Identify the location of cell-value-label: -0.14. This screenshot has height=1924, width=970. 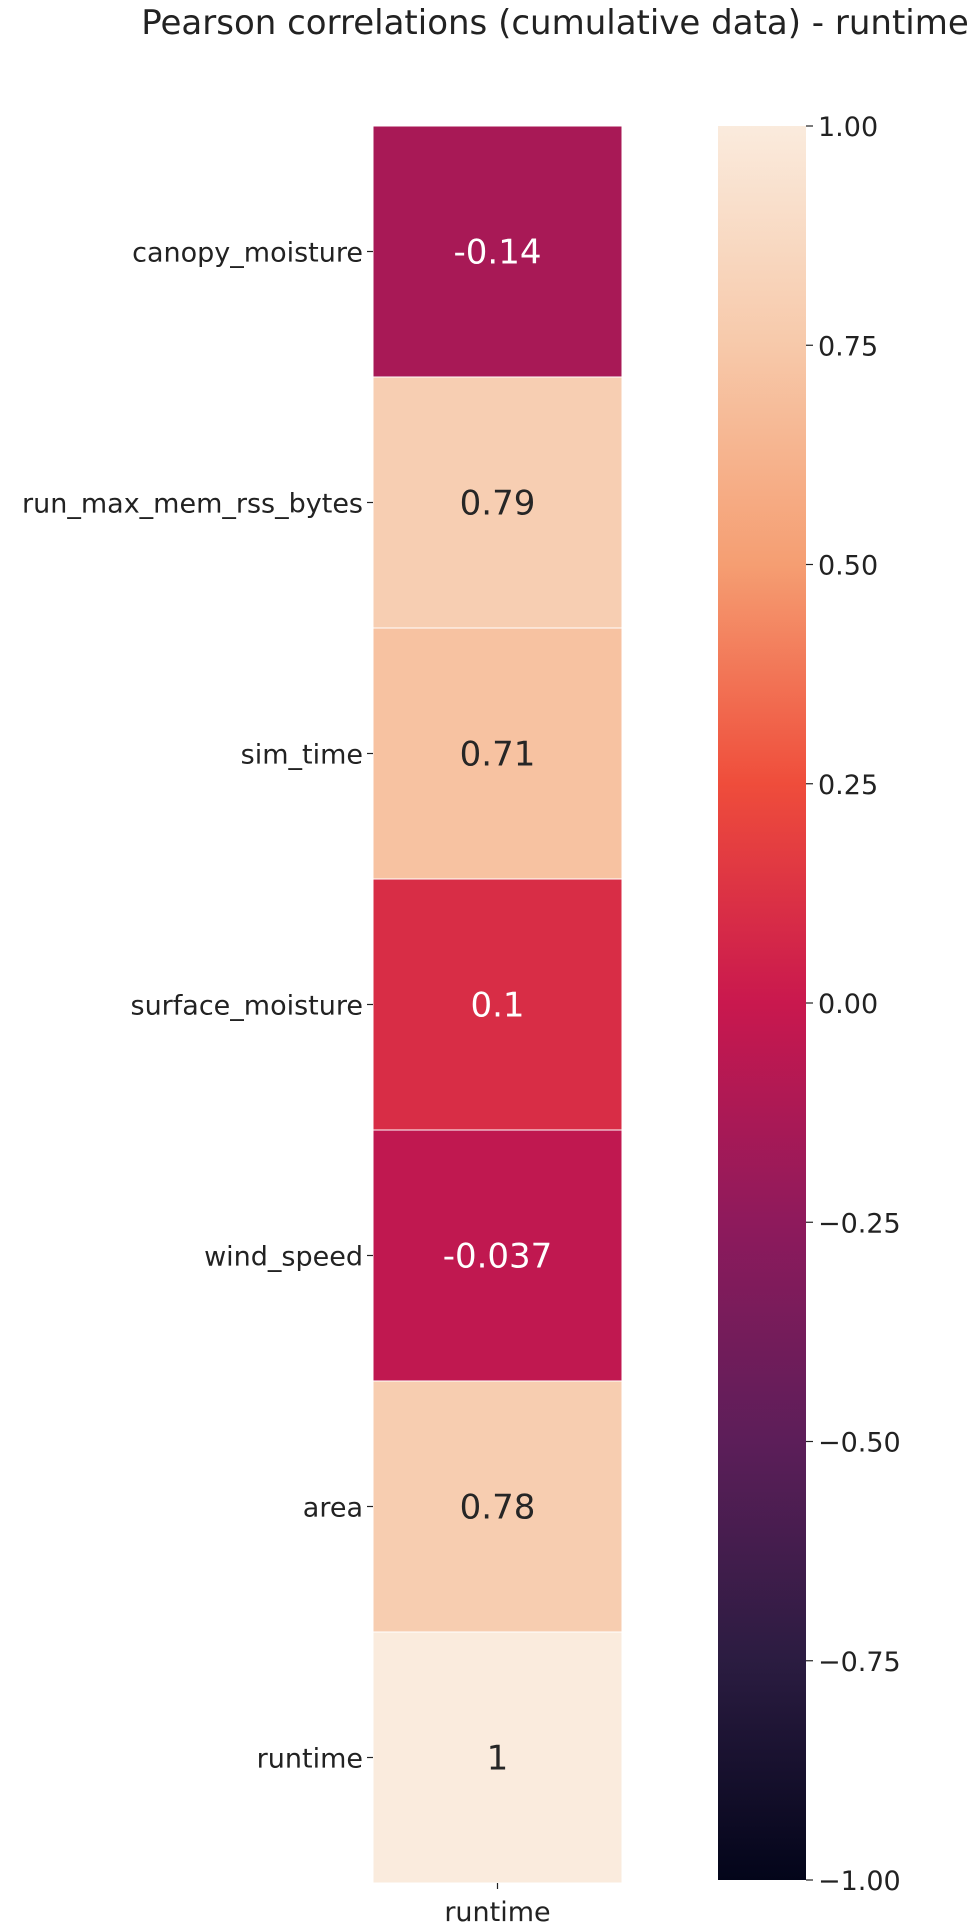
(498, 253).